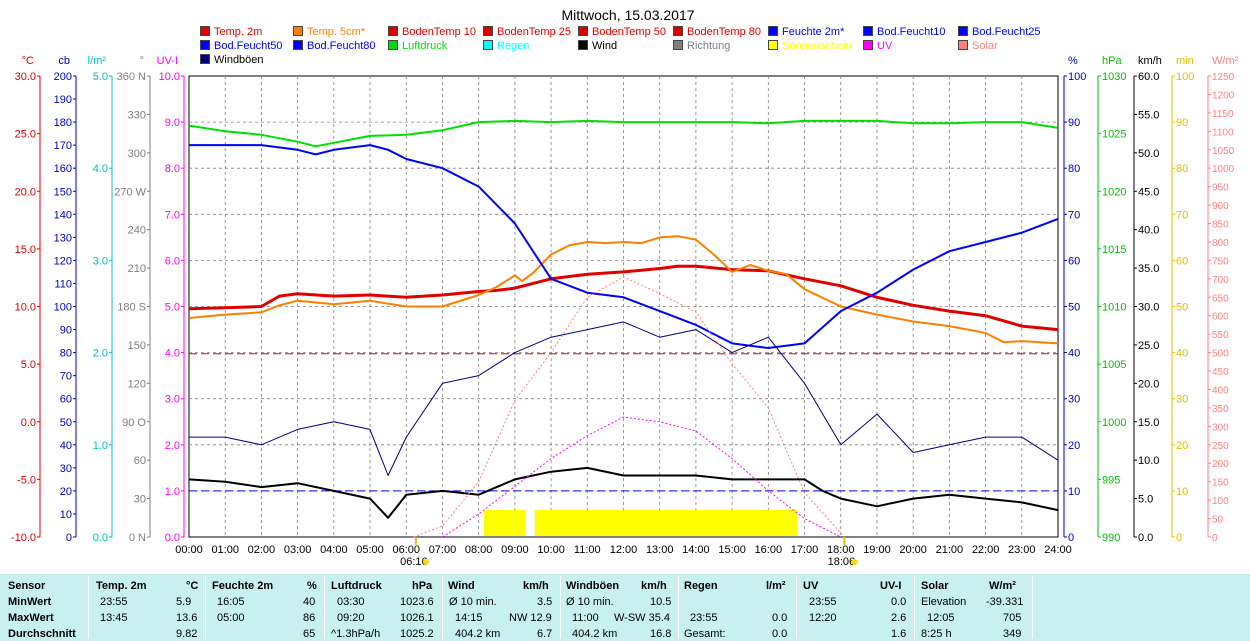 The width and height of the screenshot is (1250, 641). I want to click on x-tick-label: 04:00, so click(334, 550).